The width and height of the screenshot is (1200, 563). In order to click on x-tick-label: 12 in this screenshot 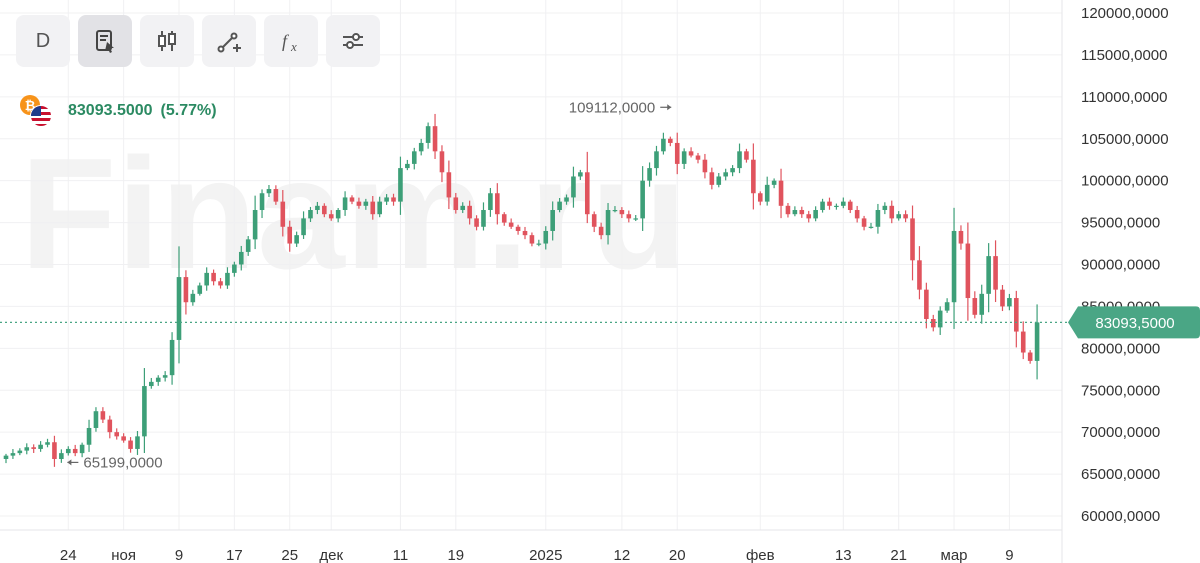, I will do `click(622, 555)`.